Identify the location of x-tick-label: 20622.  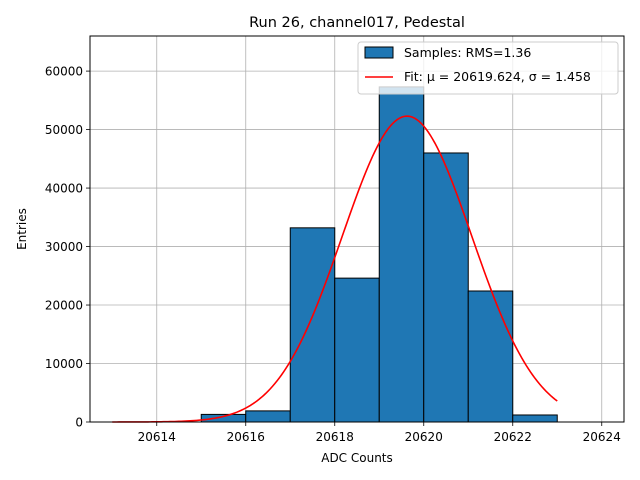
(513, 437).